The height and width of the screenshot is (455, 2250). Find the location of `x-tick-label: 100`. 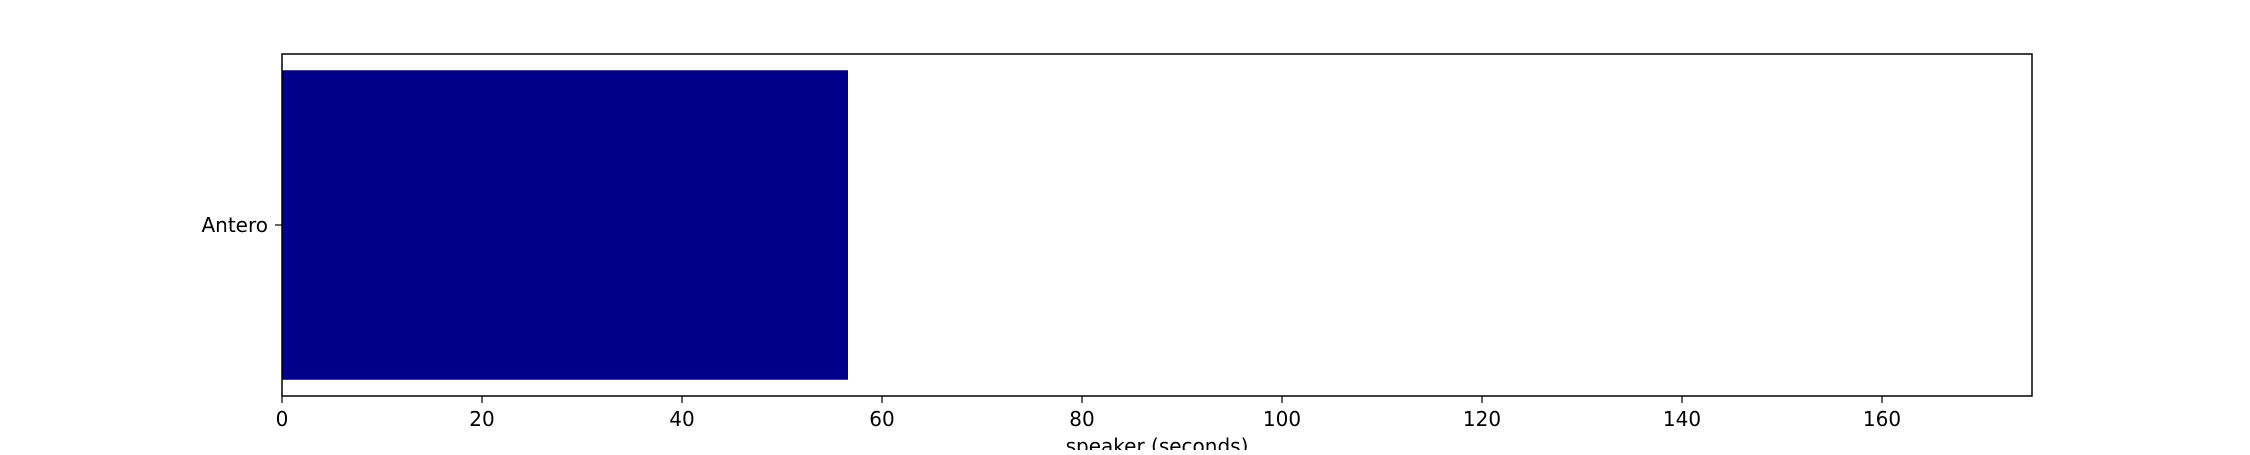

x-tick-label: 100 is located at coordinates (1282, 419).